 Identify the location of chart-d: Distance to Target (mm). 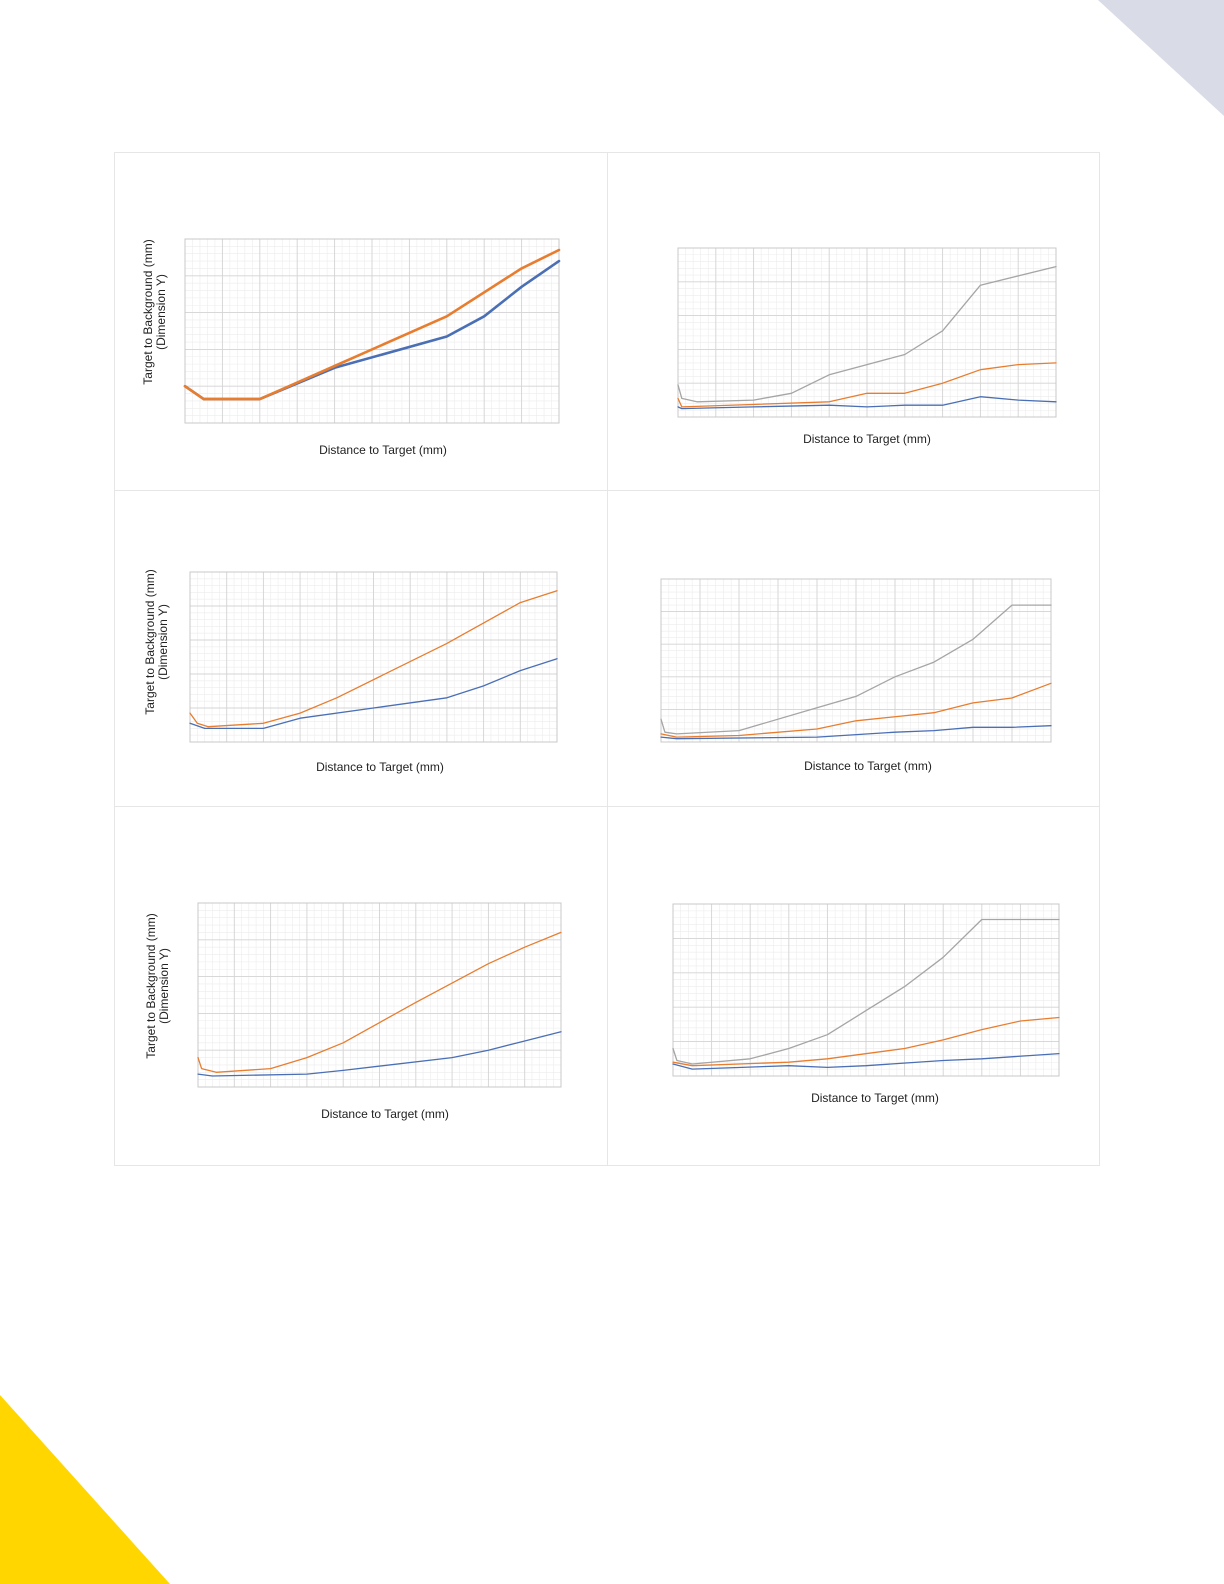
(856, 675).